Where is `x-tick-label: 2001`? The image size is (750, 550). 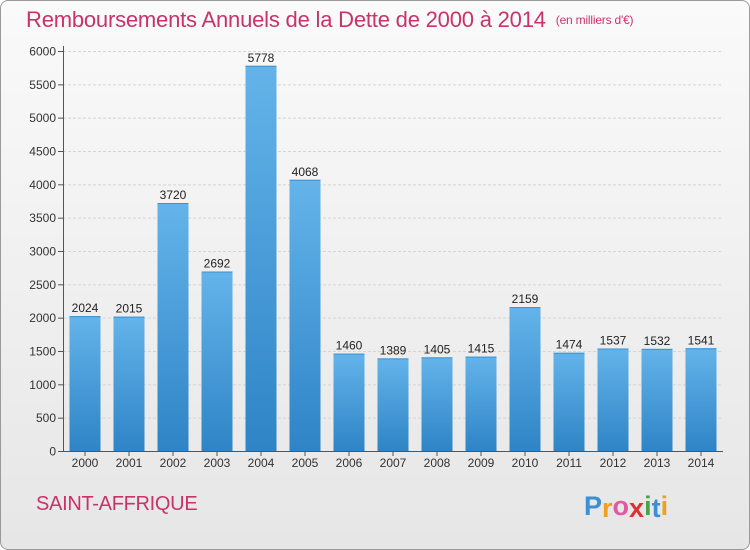
x-tick-label: 2001 is located at coordinates (129, 463).